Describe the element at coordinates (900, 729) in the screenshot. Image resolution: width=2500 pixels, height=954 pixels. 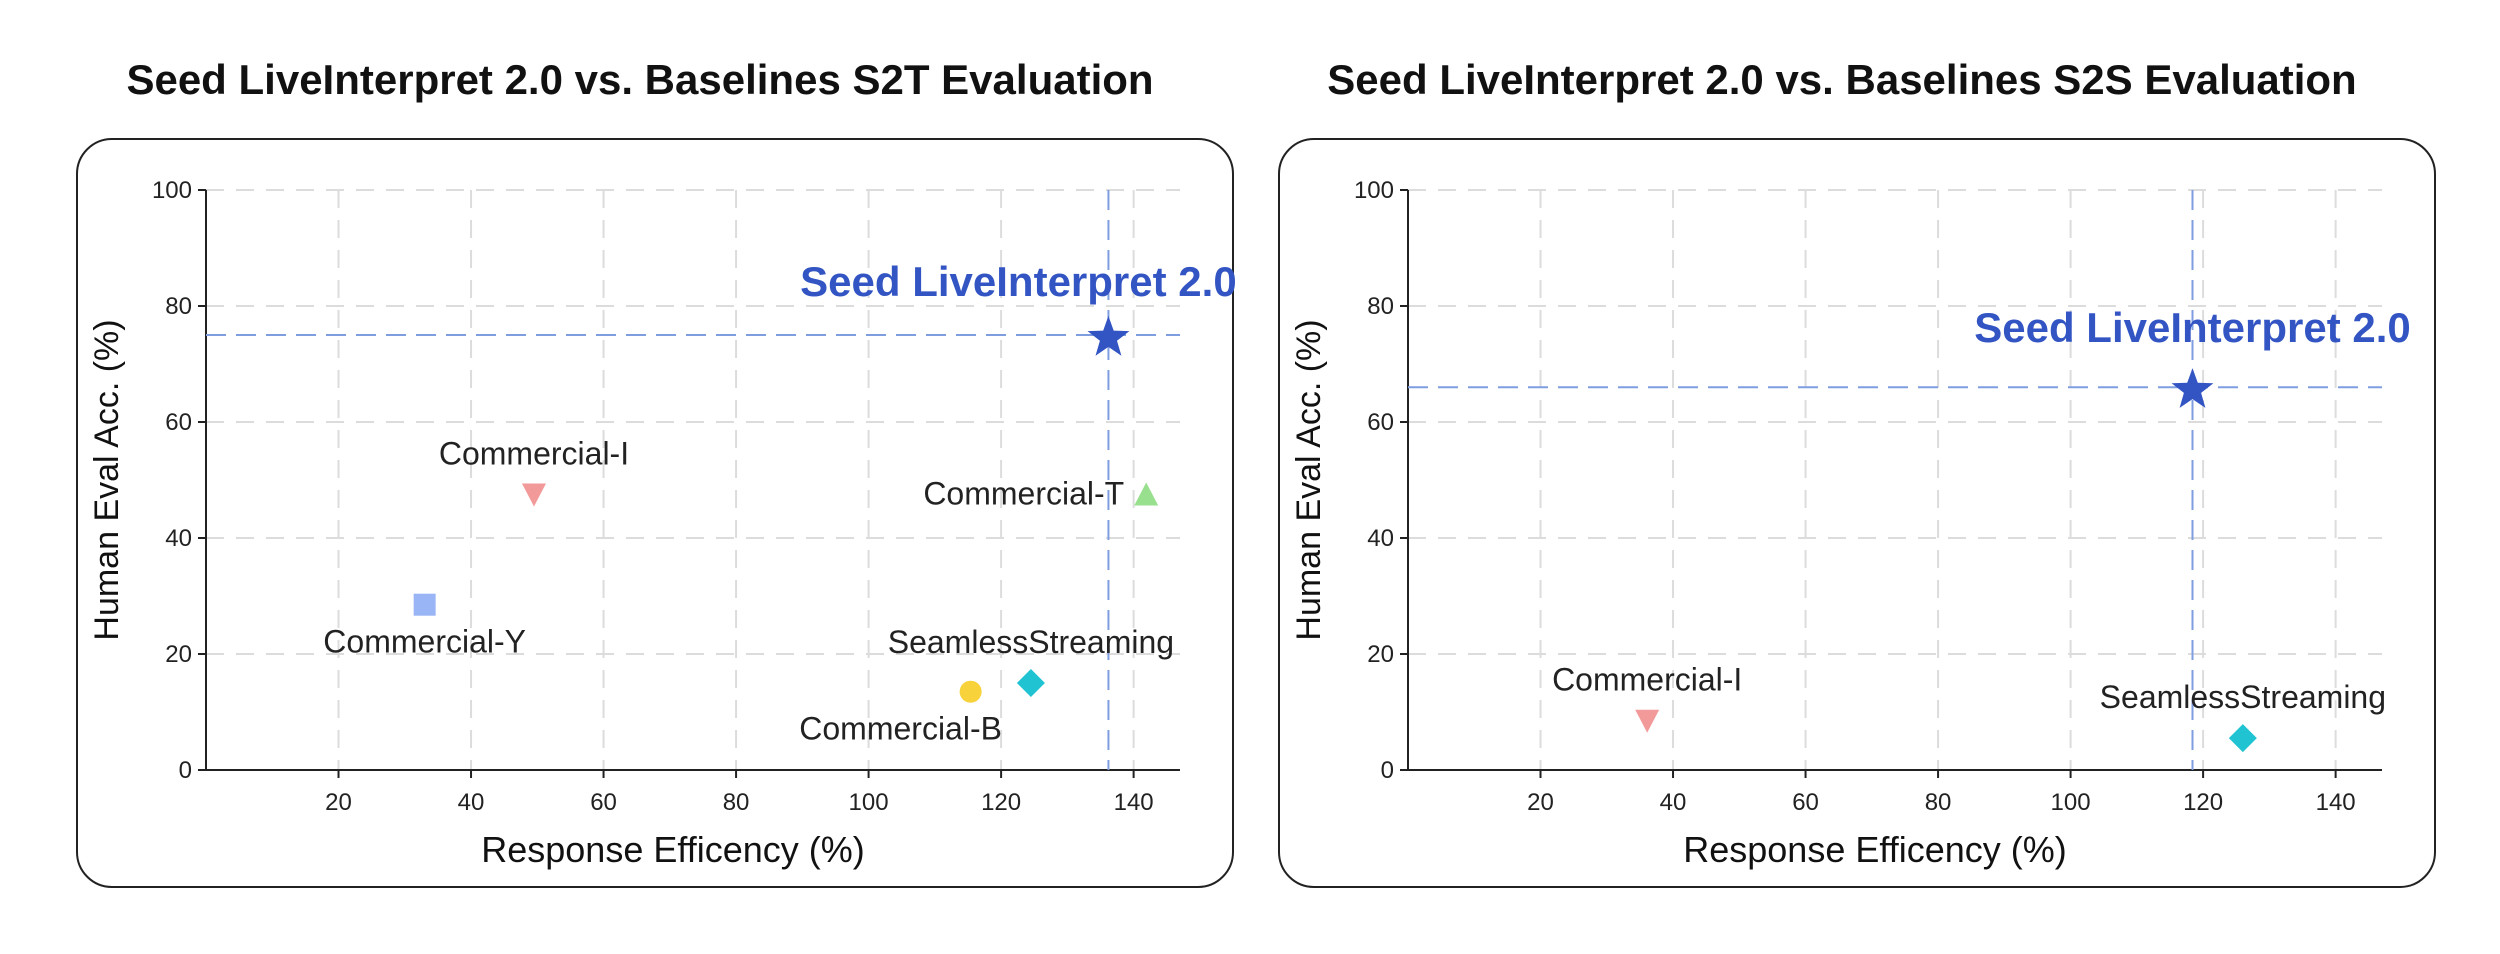
I see `label-commercial-b: Commercial-B` at that location.